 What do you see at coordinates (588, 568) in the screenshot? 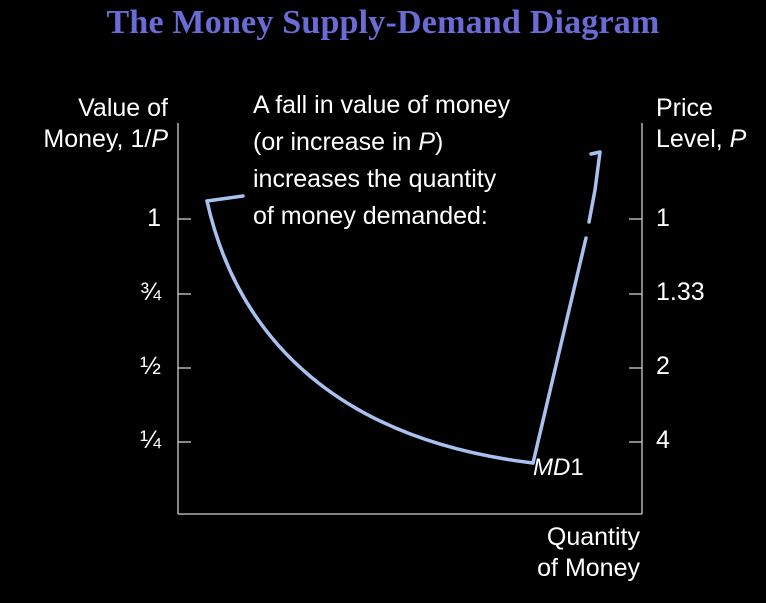
I see `bottom-axis-title-line2: of Money` at bounding box center [588, 568].